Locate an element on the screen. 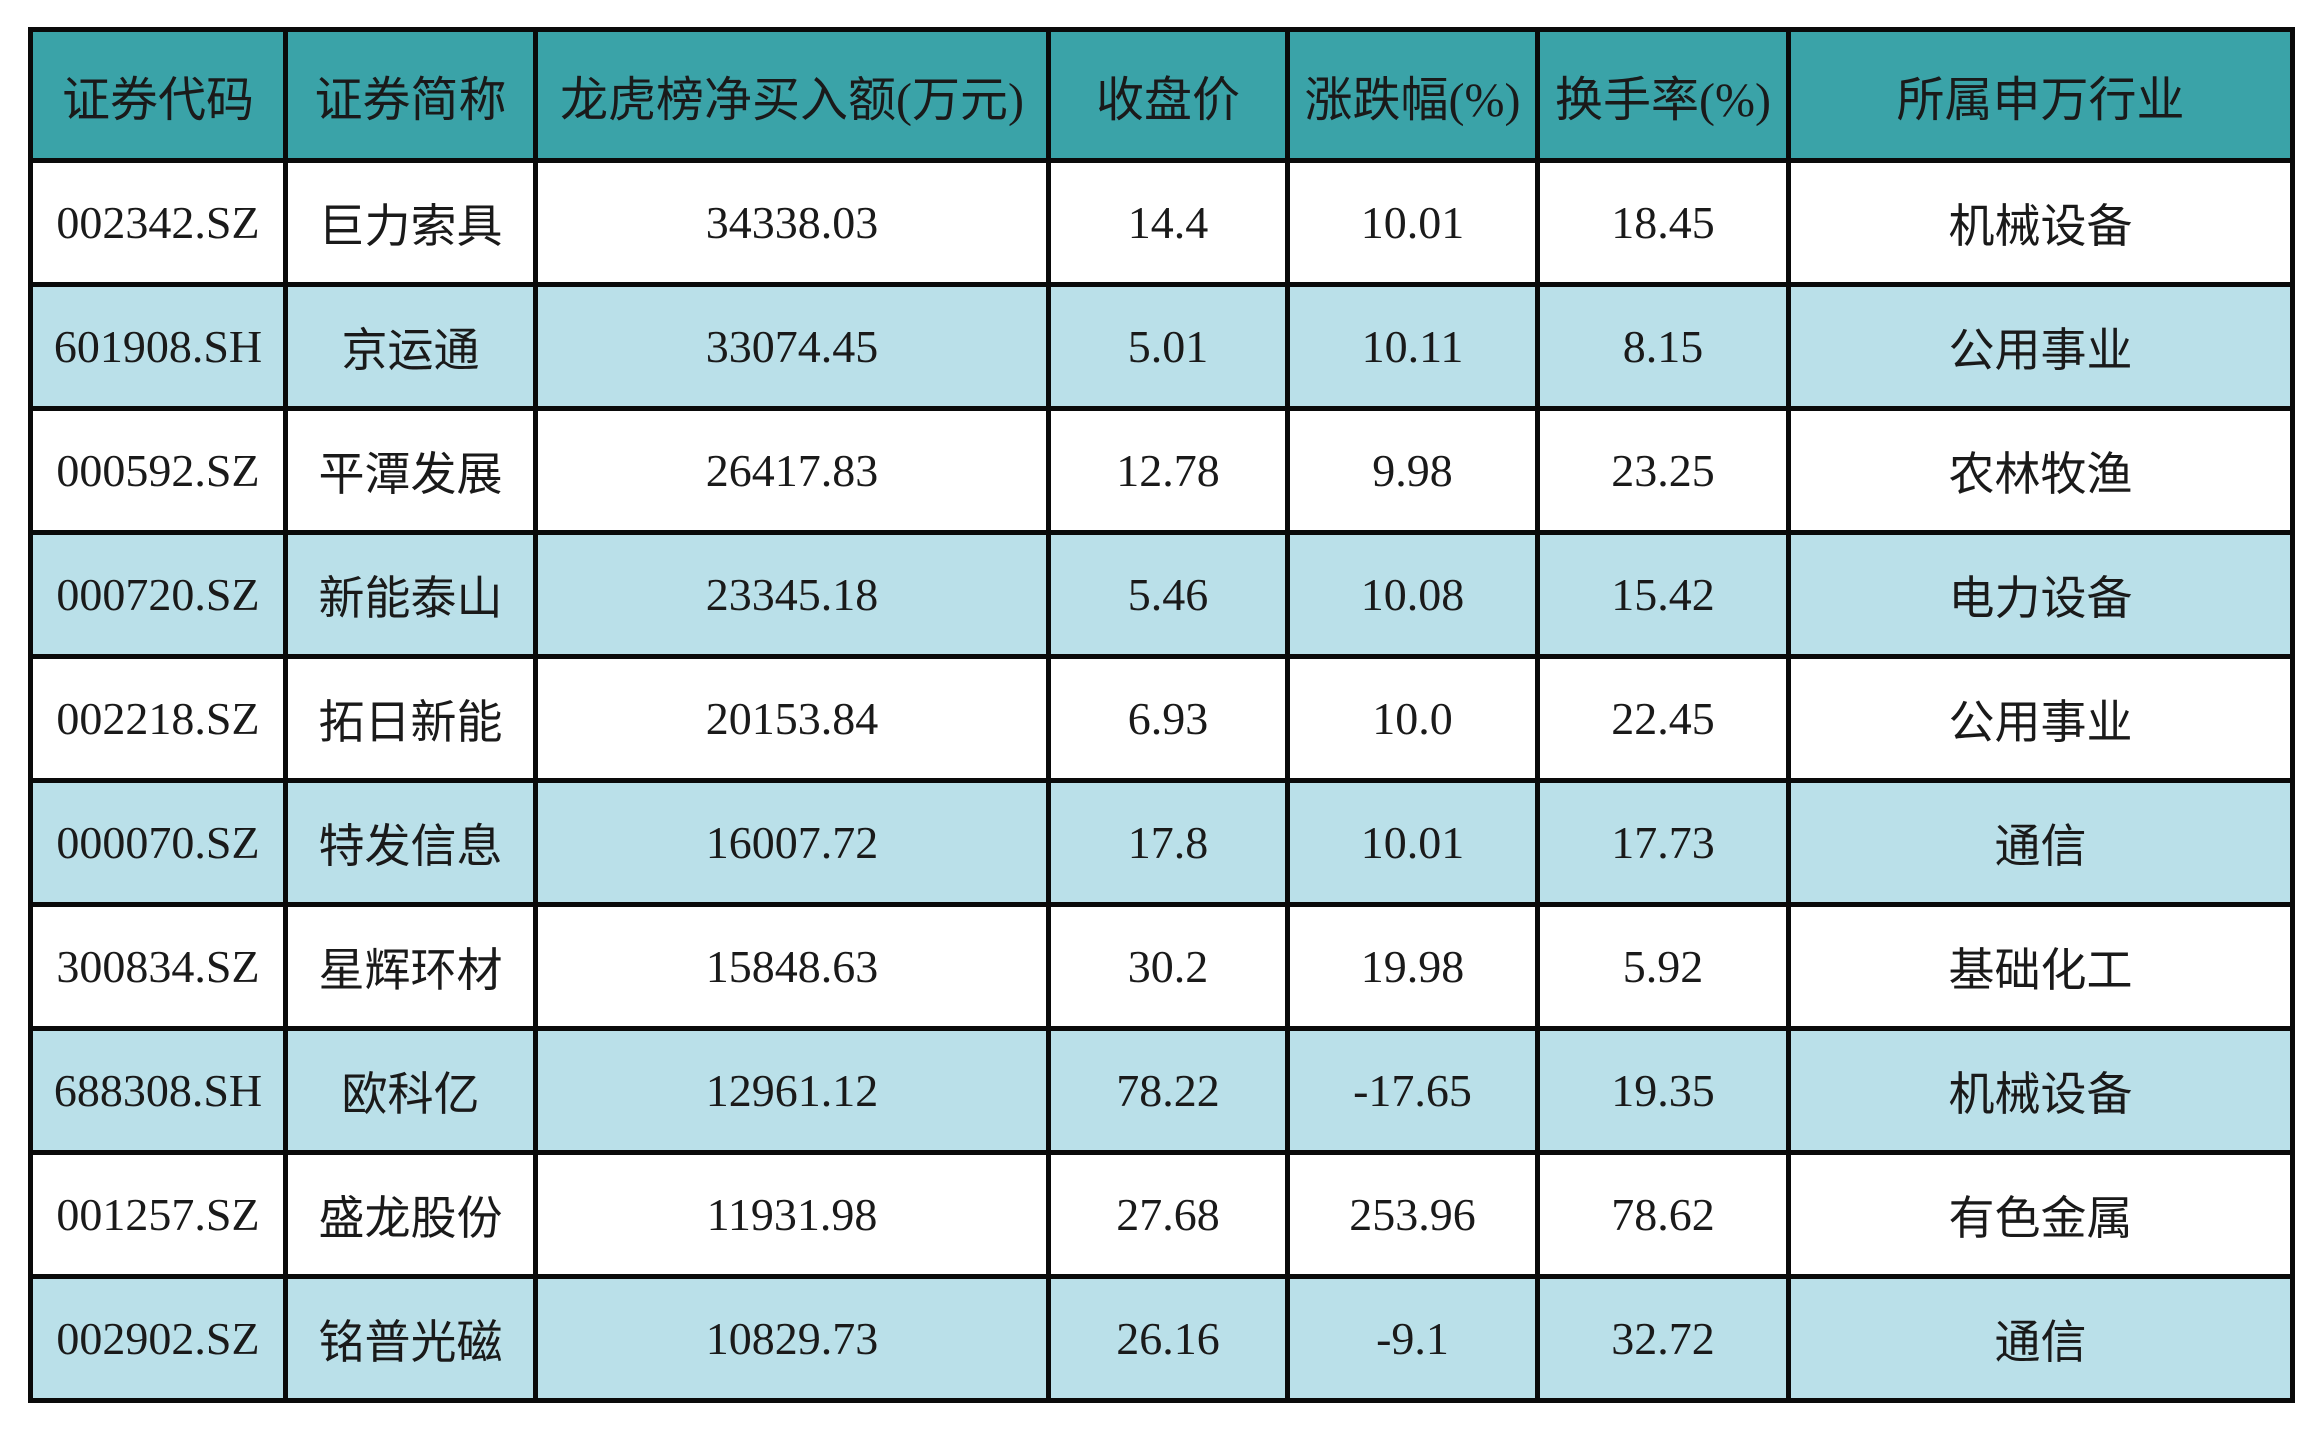 This screenshot has height=1434, width=2319. column-header-close-price: 收盘价 is located at coordinates (1168, 95).